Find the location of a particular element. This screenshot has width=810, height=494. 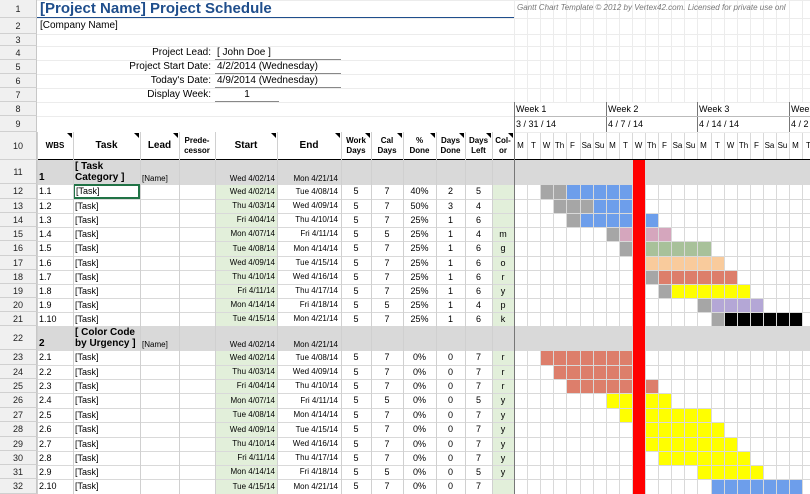

row-number: 27 is located at coordinates (18, 415).